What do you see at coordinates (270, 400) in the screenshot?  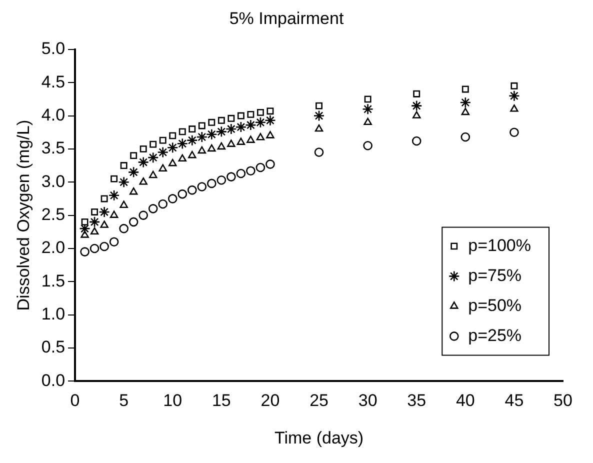 I see `x-tick-label: 20` at bounding box center [270, 400].